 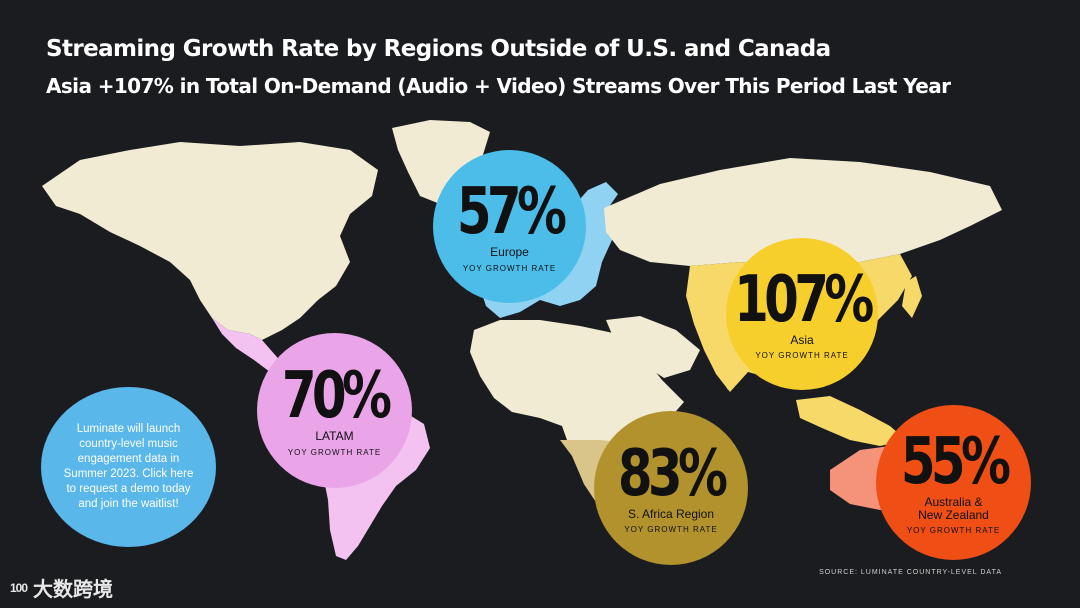 What do you see at coordinates (673, 473) in the screenshot?
I see `south-africa-percent: 83%` at bounding box center [673, 473].